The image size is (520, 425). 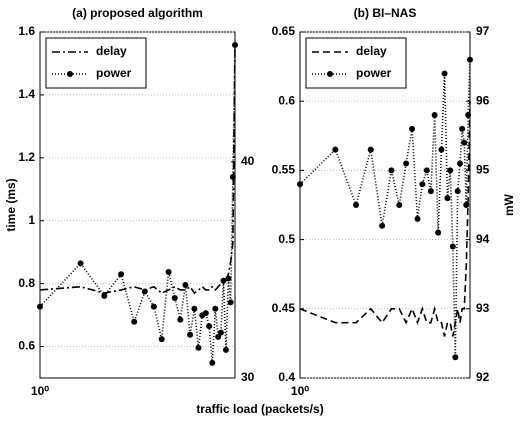 I want to click on y2-tick-label: 30, so click(x=248, y=377).